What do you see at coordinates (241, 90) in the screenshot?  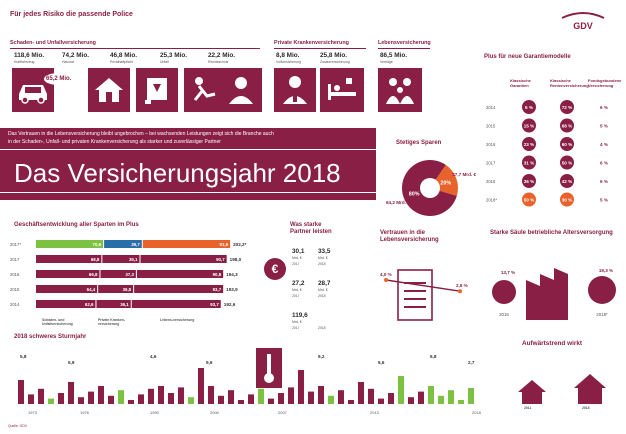 I see `judge-icon` at bounding box center [241, 90].